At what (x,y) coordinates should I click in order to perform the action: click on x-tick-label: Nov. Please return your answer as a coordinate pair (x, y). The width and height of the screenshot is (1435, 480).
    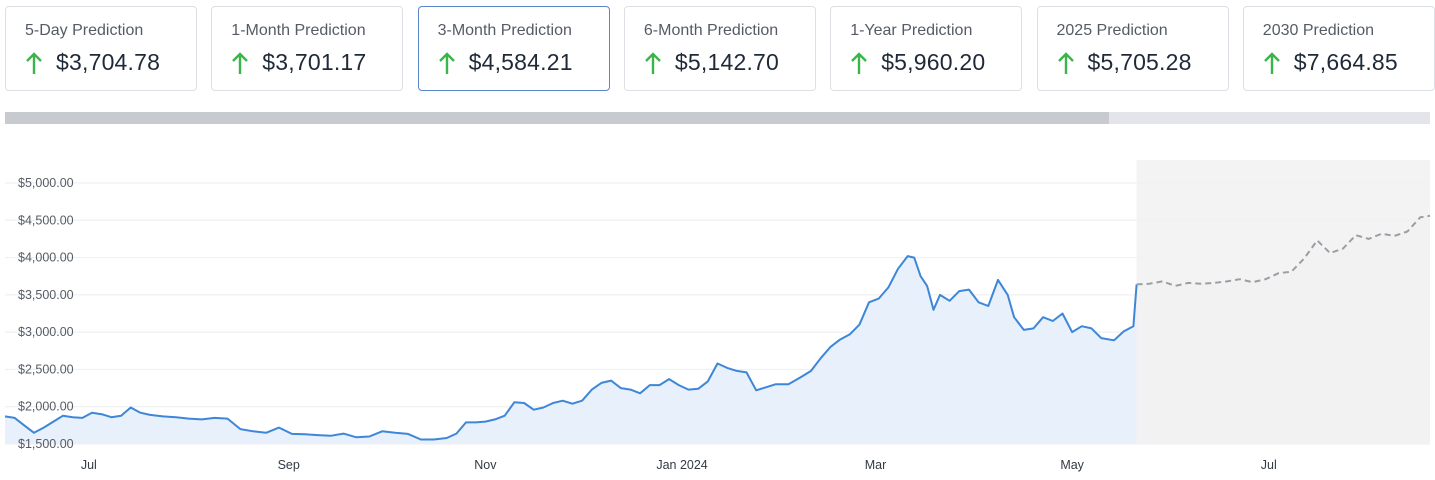
    Looking at the image, I should click on (485, 465).